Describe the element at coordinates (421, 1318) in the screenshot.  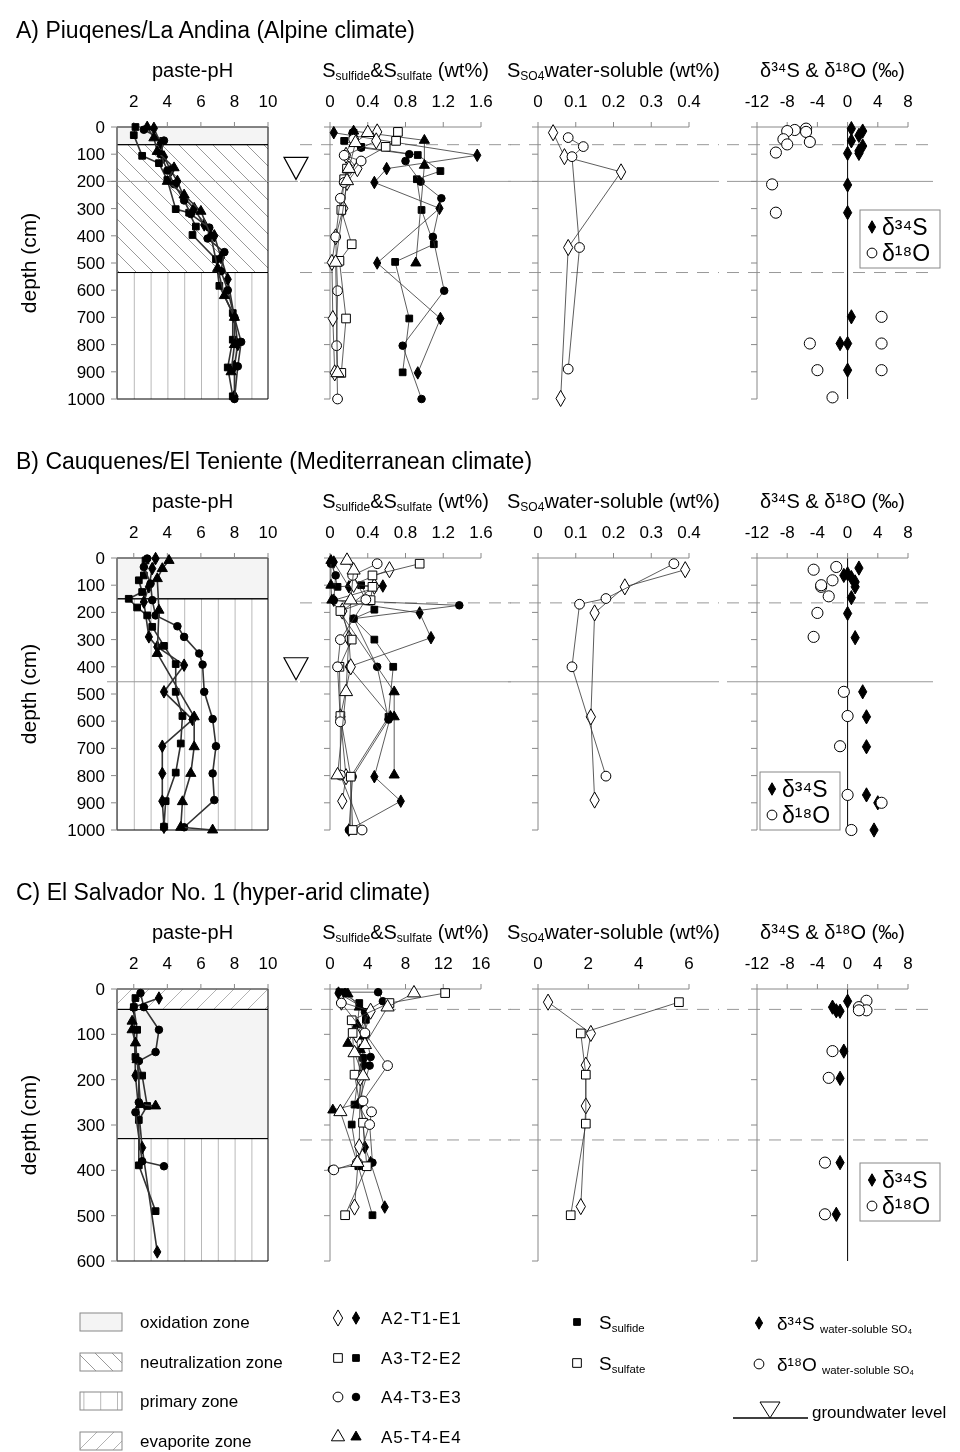
I see `text: A2-T1-E1` at that location.